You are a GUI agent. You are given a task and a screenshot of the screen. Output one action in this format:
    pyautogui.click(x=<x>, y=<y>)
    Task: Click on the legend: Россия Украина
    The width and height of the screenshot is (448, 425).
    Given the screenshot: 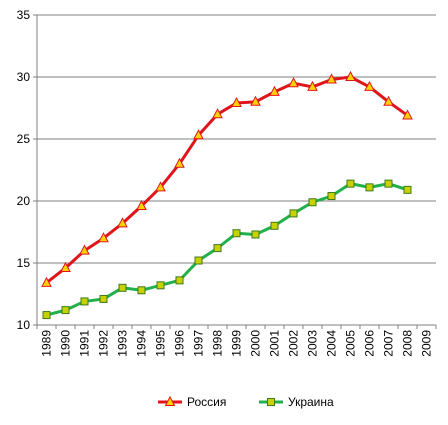 What is the action you would take?
    pyautogui.click(x=246, y=402)
    